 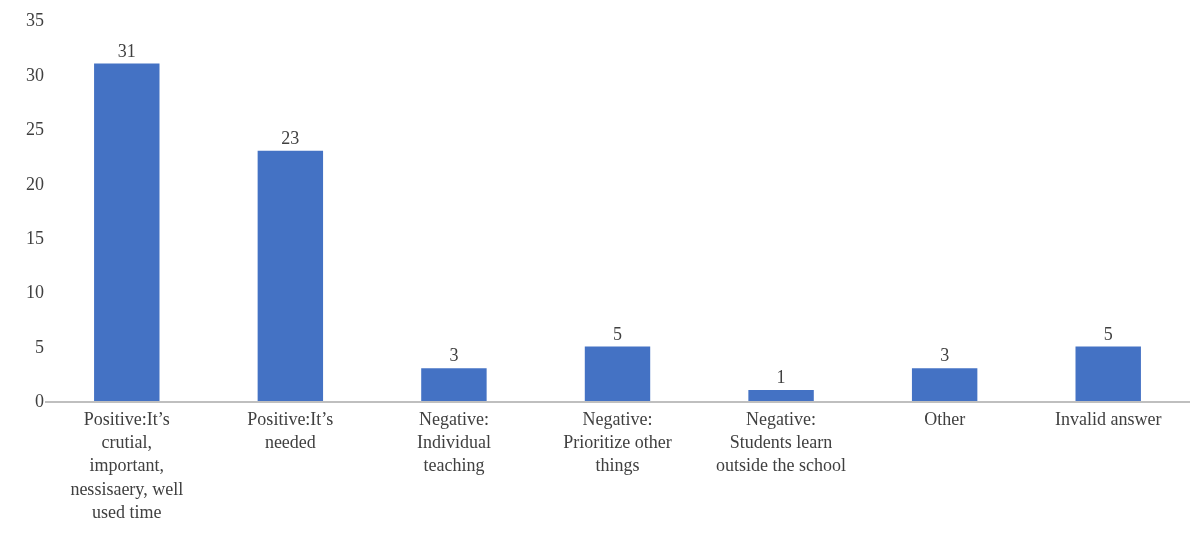 What do you see at coordinates (39, 346) in the screenshot?
I see `y-tick-label: 5` at bounding box center [39, 346].